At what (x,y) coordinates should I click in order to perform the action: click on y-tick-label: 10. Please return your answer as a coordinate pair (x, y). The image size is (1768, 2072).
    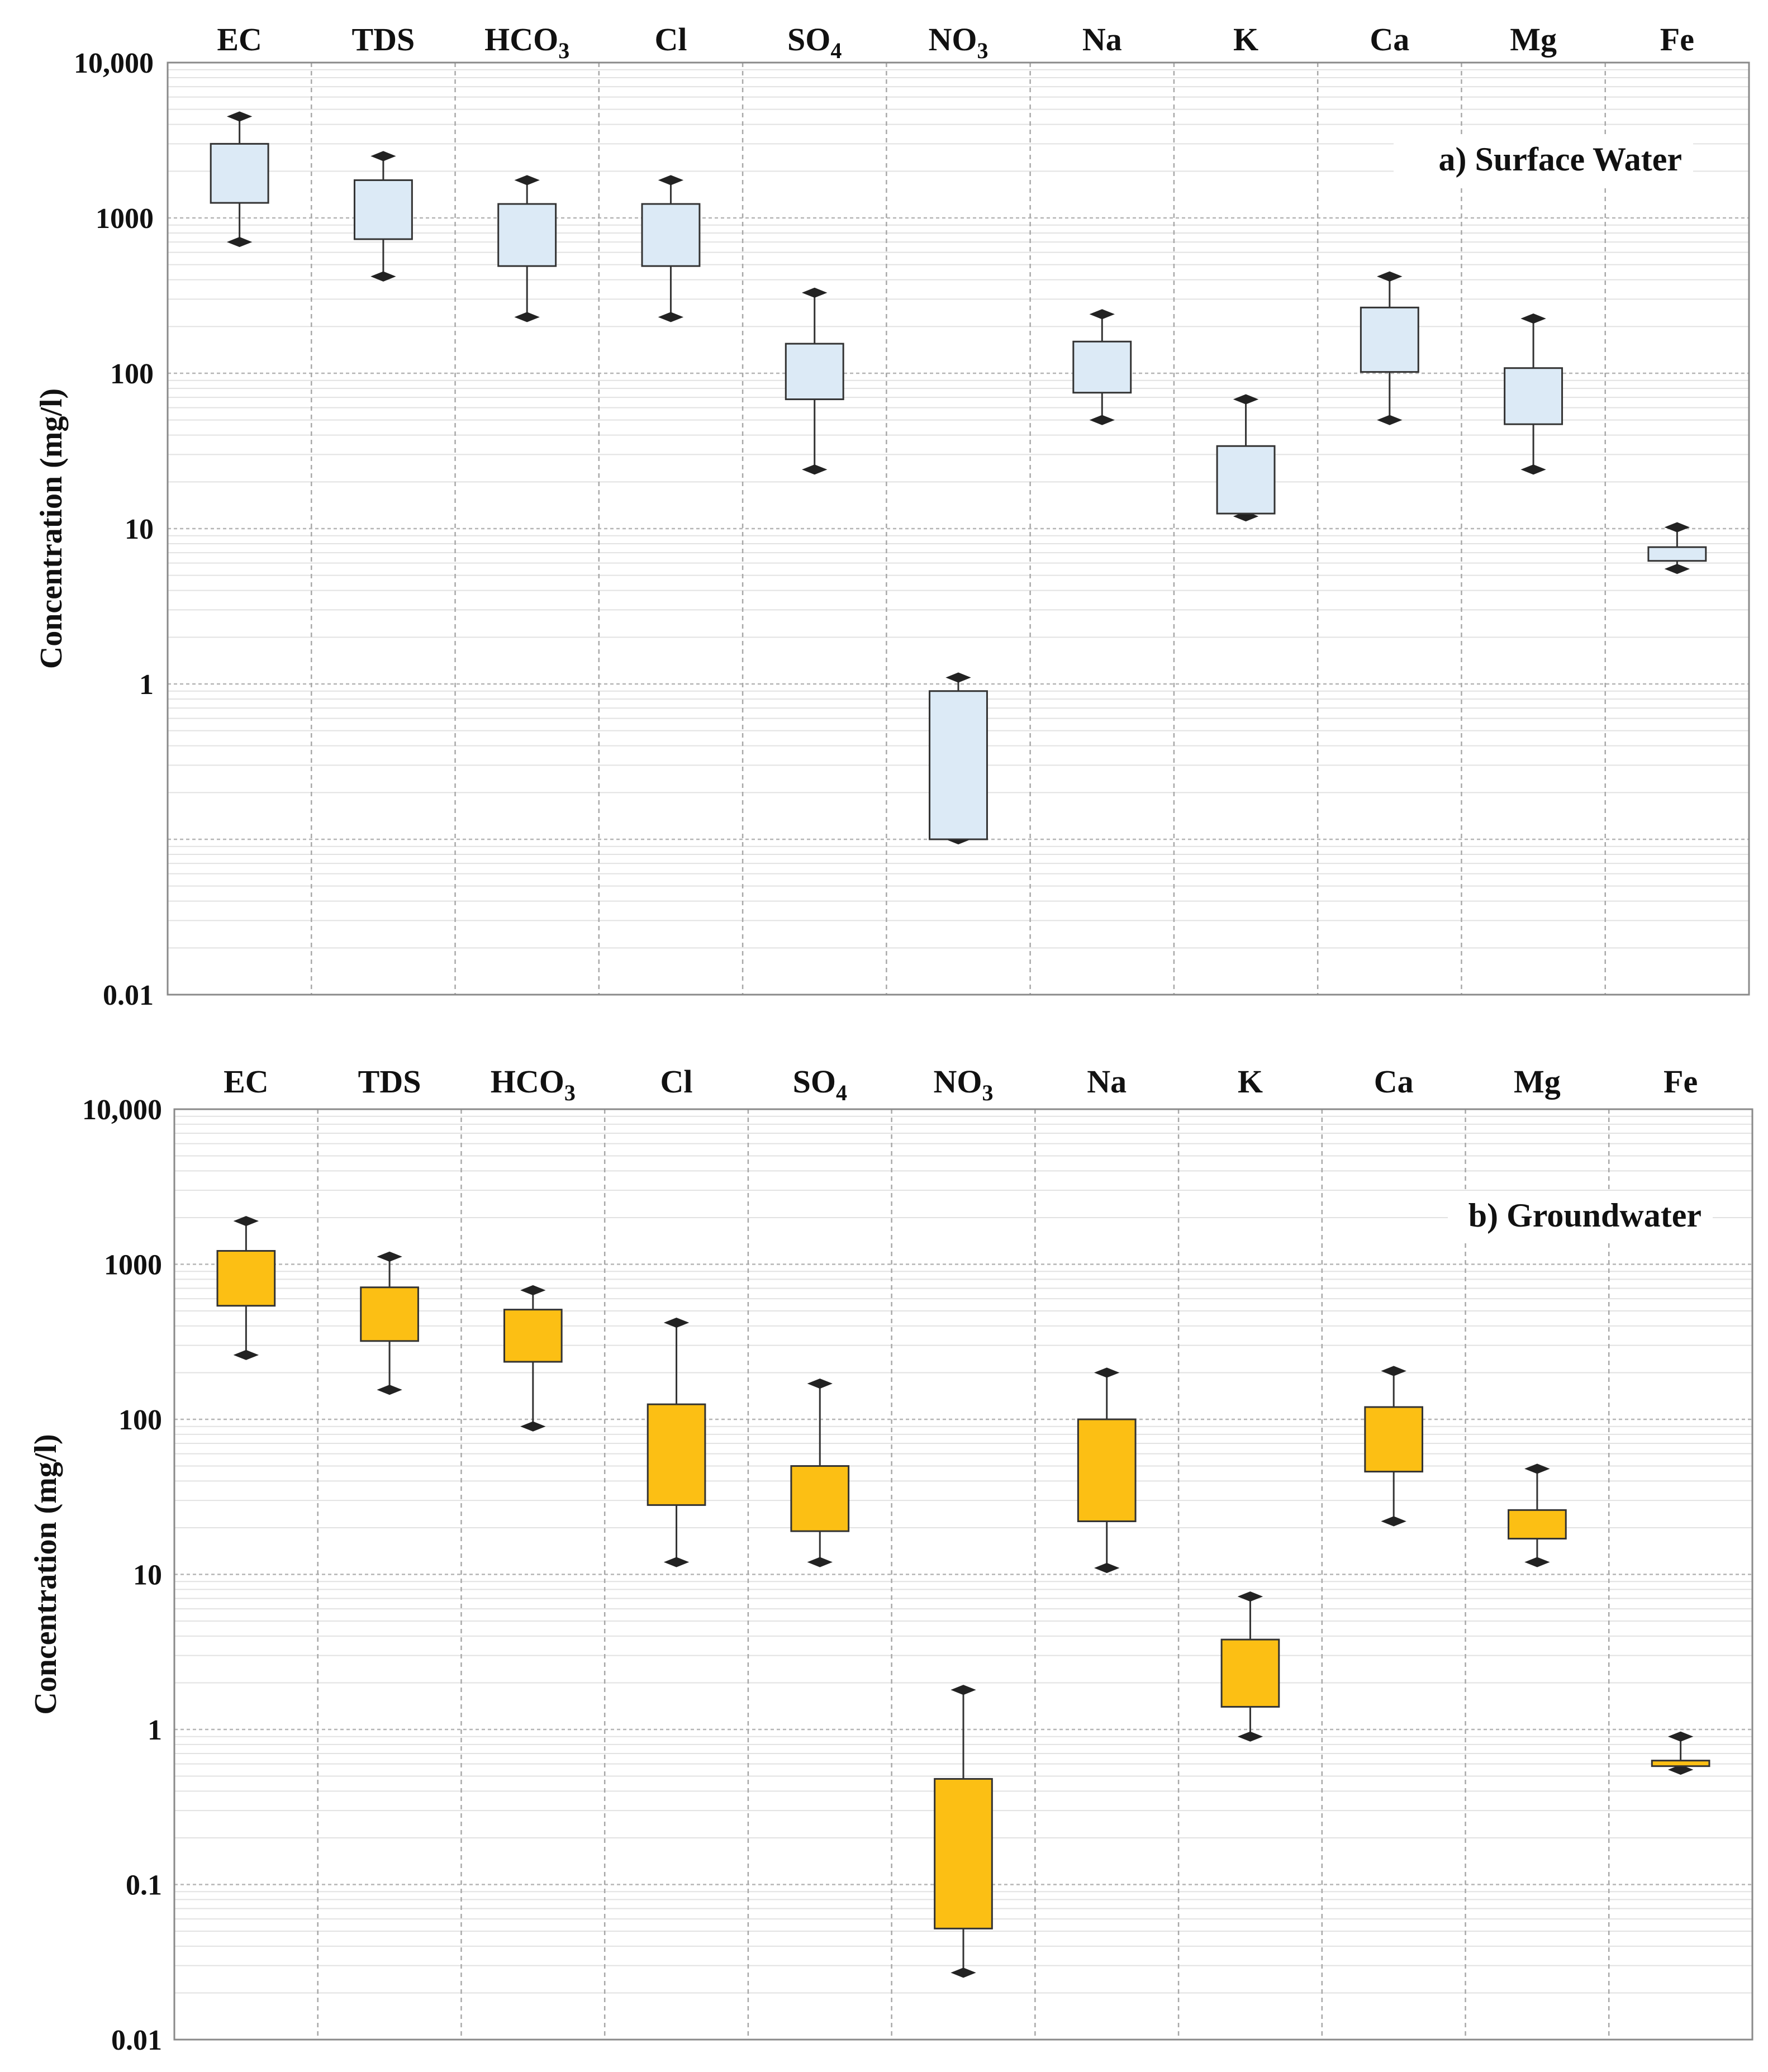
    Looking at the image, I should click on (139, 529).